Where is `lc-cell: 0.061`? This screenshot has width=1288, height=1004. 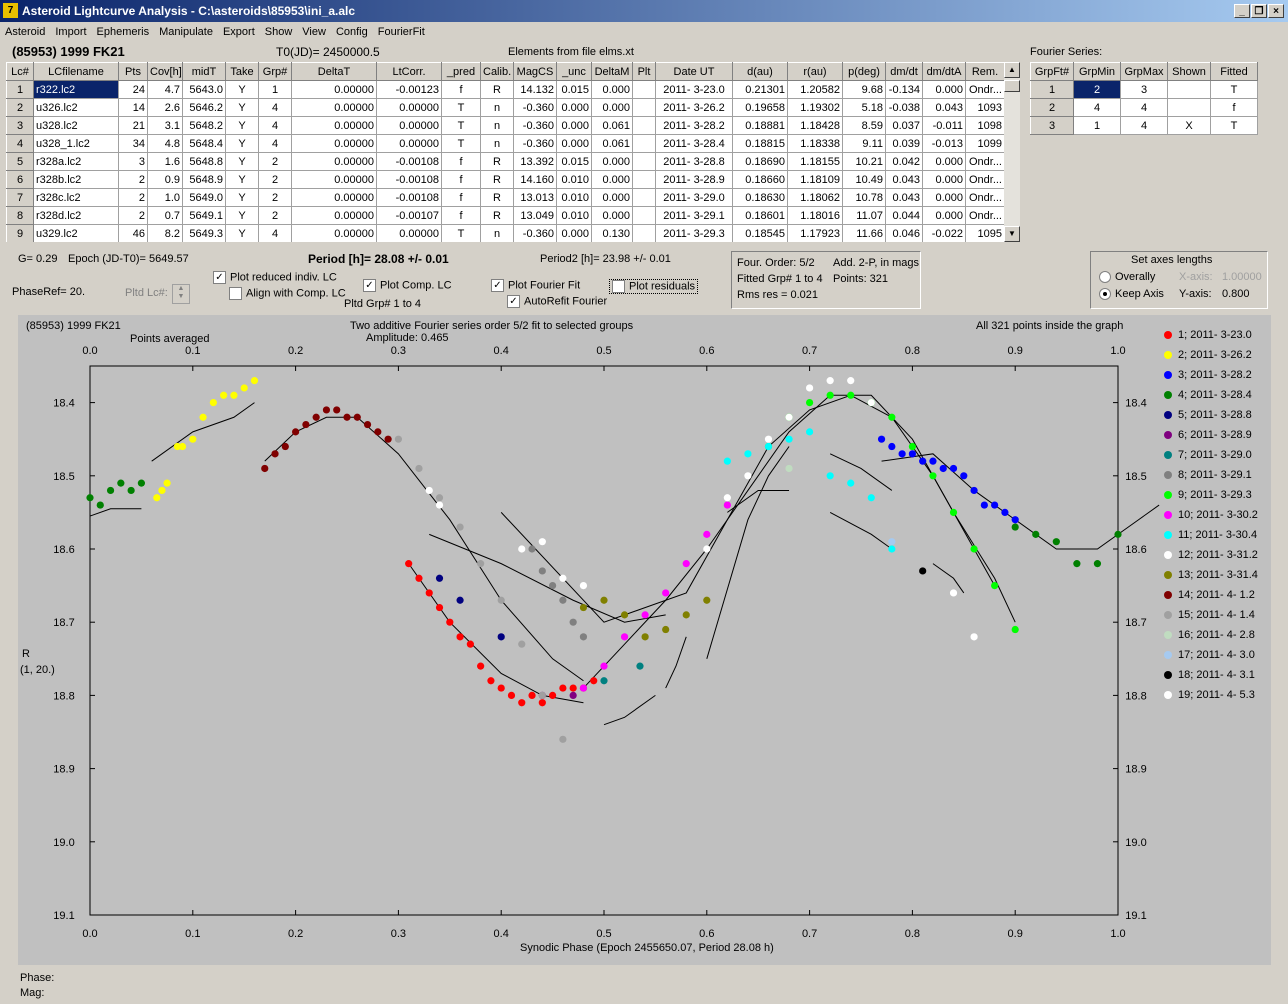
lc-cell: 0.061 is located at coordinates (612, 125).